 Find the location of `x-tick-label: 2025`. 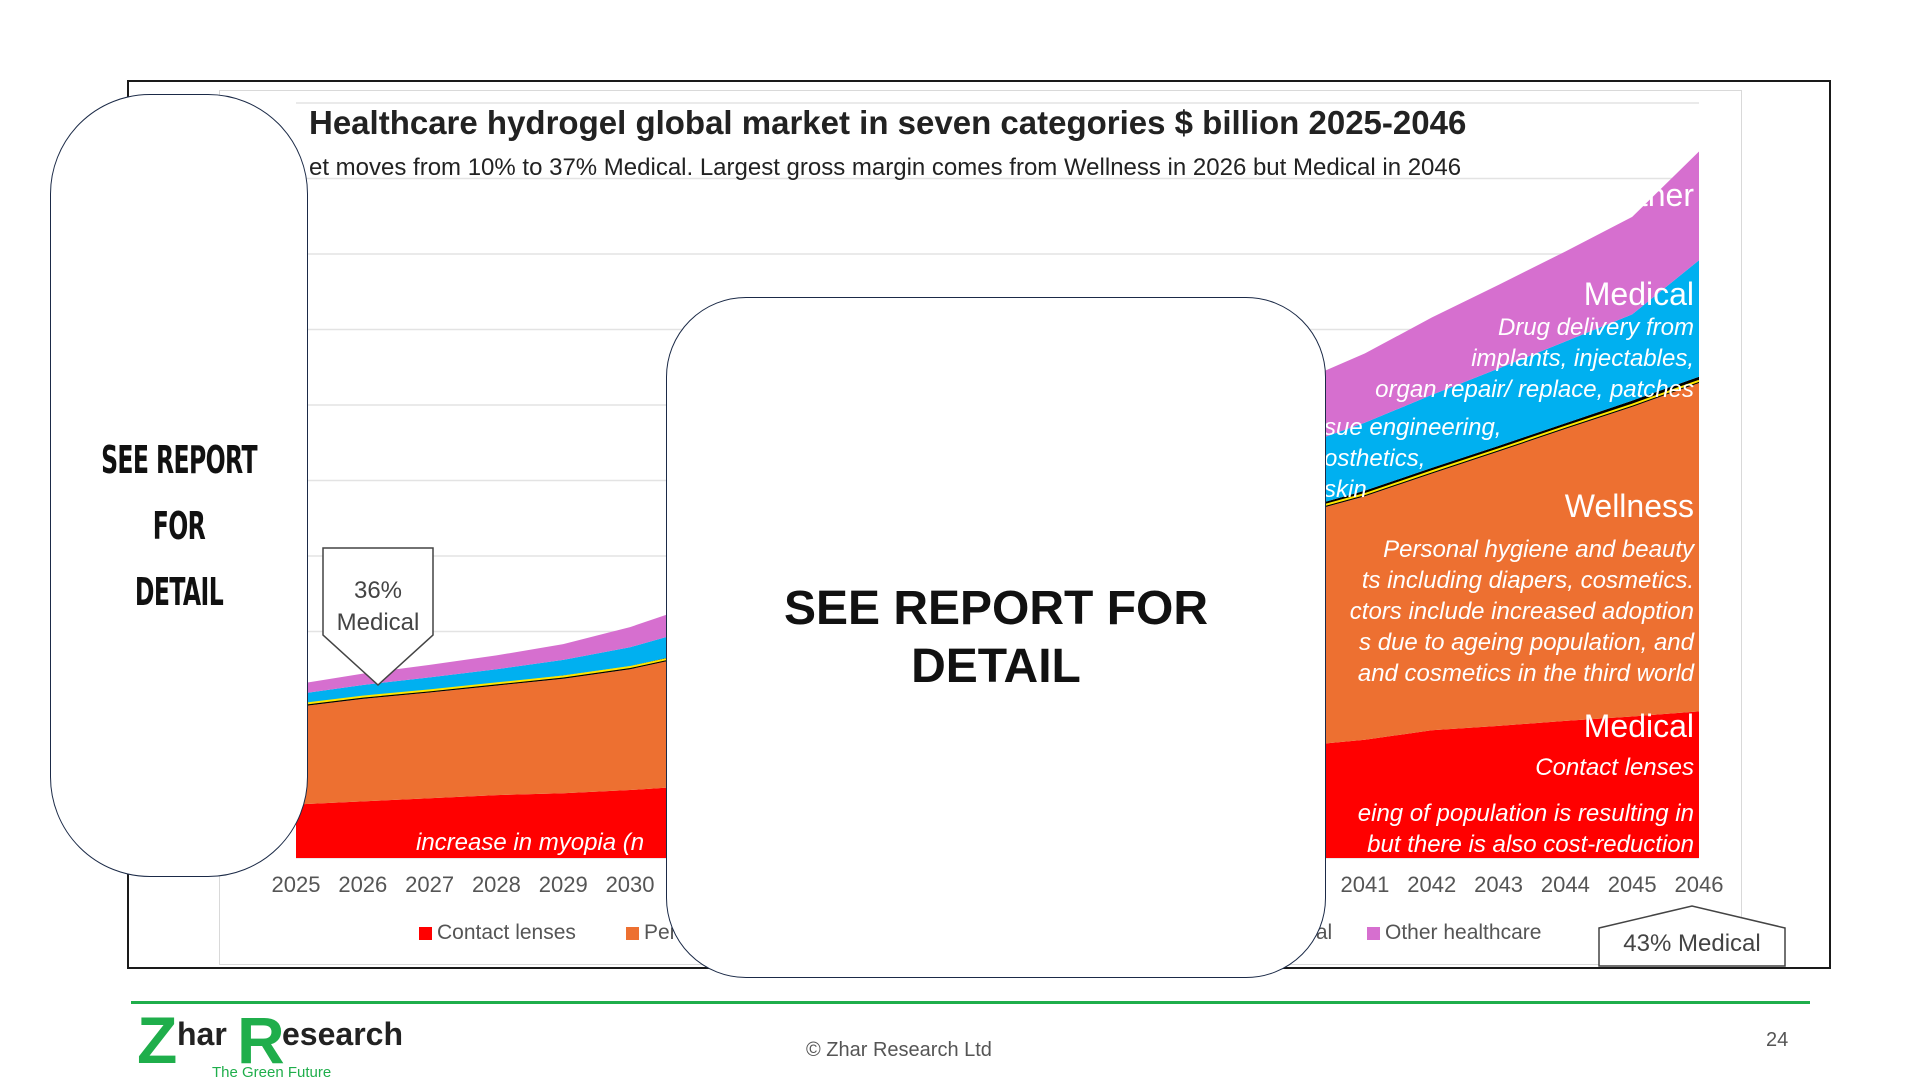

x-tick-label: 2025 is located at coordinates (296, 884).